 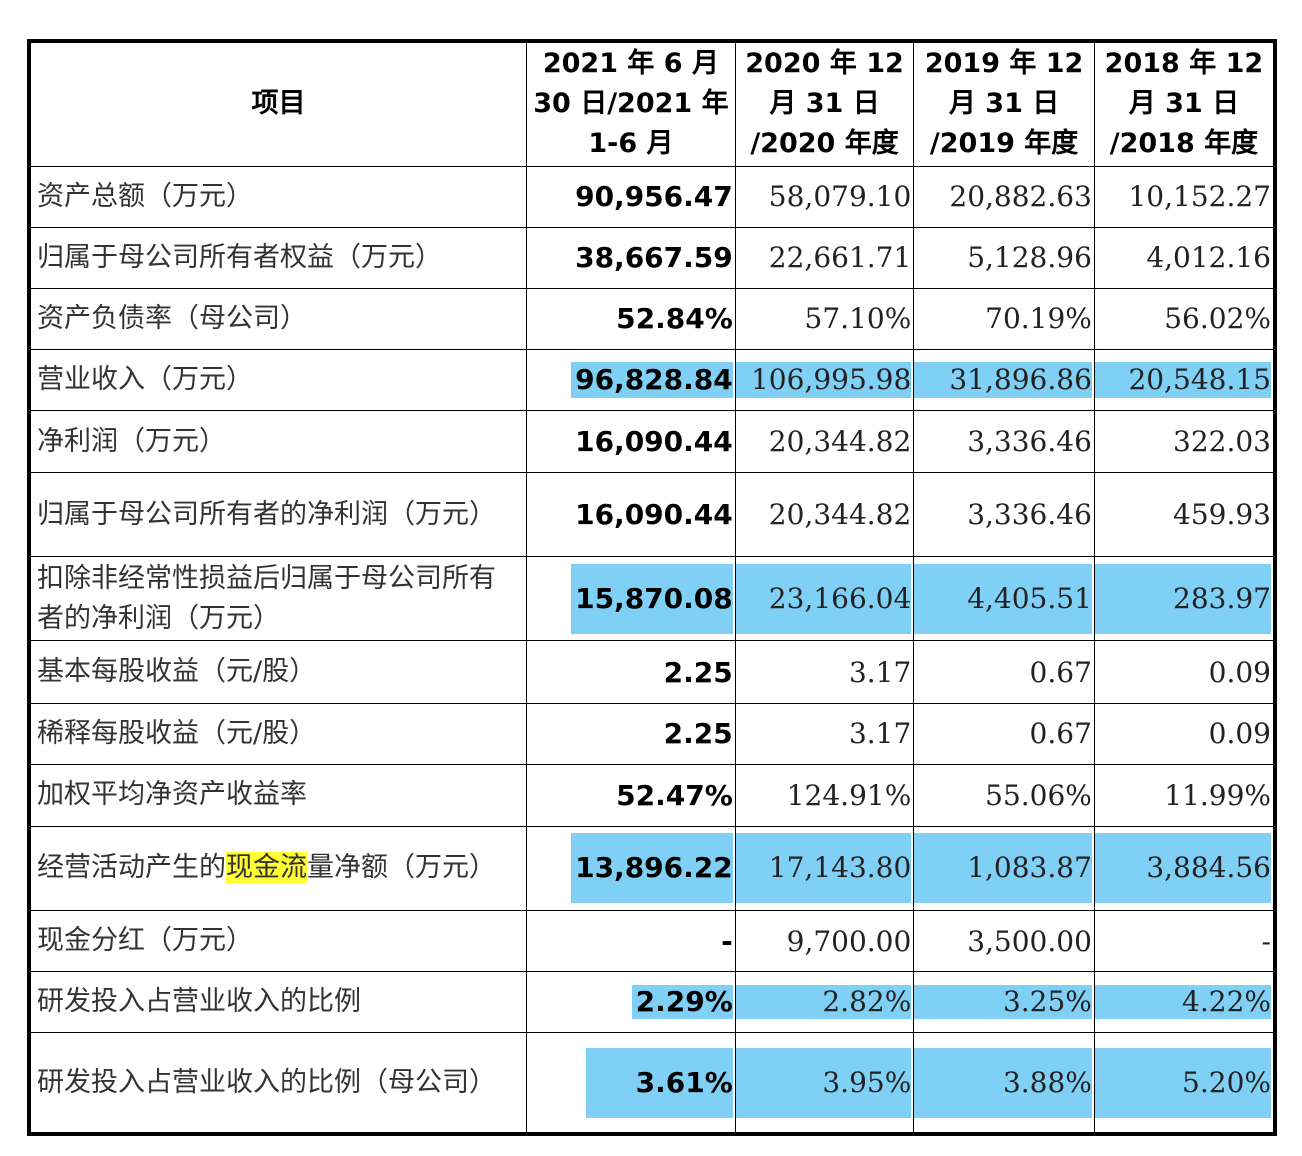 What do you see at coordinates (1184, 941) in the screenshot?
I see `cell-2018: -` at bounding box center [1184, 941].